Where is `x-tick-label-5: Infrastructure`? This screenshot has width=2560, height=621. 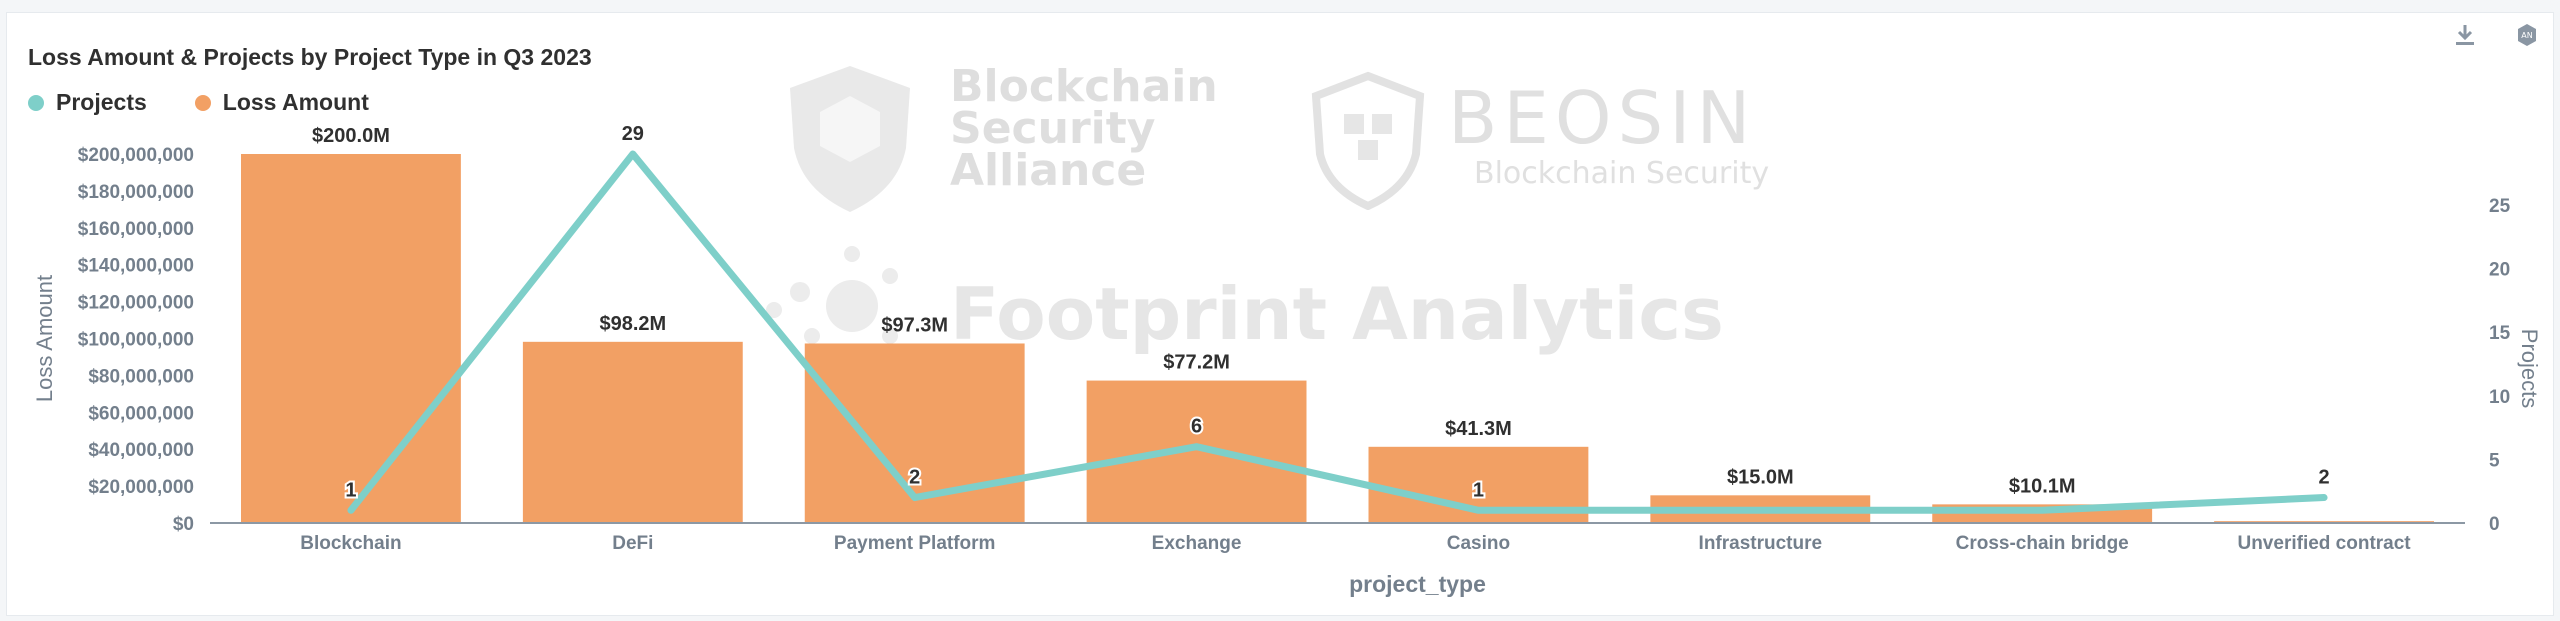 x-tick-label-5: Infrastructure is located at coordinates (1761, 543).